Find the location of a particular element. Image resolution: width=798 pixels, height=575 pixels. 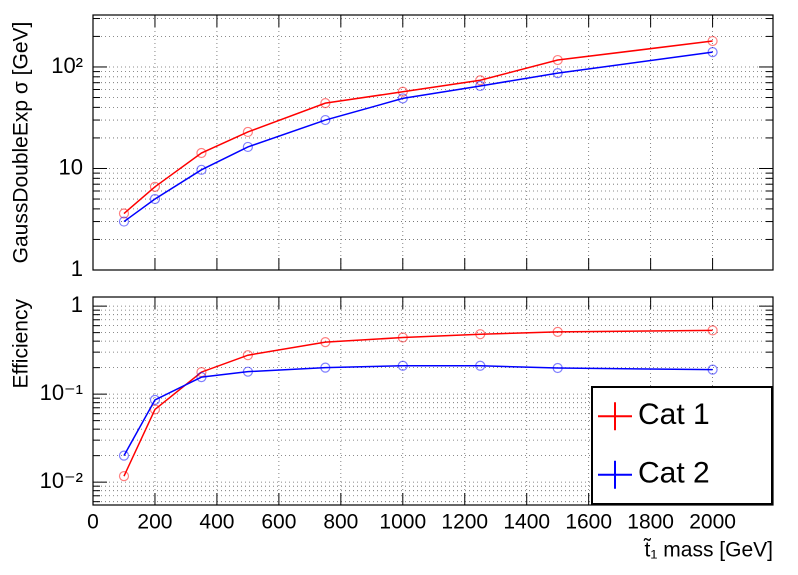

x-tick-label: 1400 is located at coordinates (526, 522).